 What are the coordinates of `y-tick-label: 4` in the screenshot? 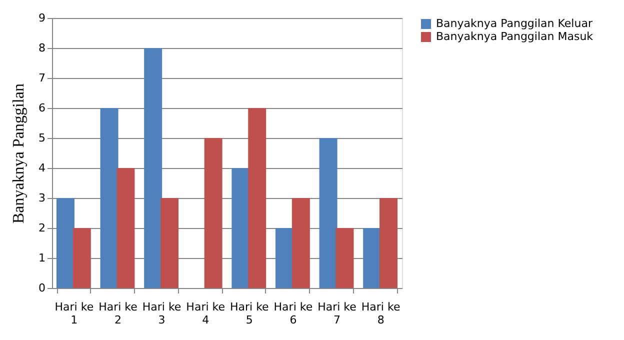 It's located at (42, 168).